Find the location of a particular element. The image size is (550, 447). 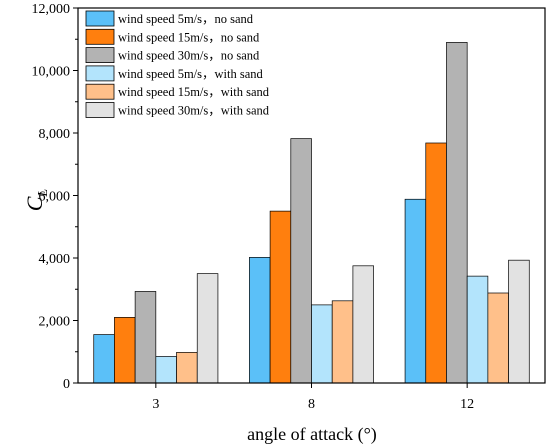

legend-label-wind-speed-30m-s-no-sand: wind speed 30m/s，no sand is located at coordinates (189, 56).